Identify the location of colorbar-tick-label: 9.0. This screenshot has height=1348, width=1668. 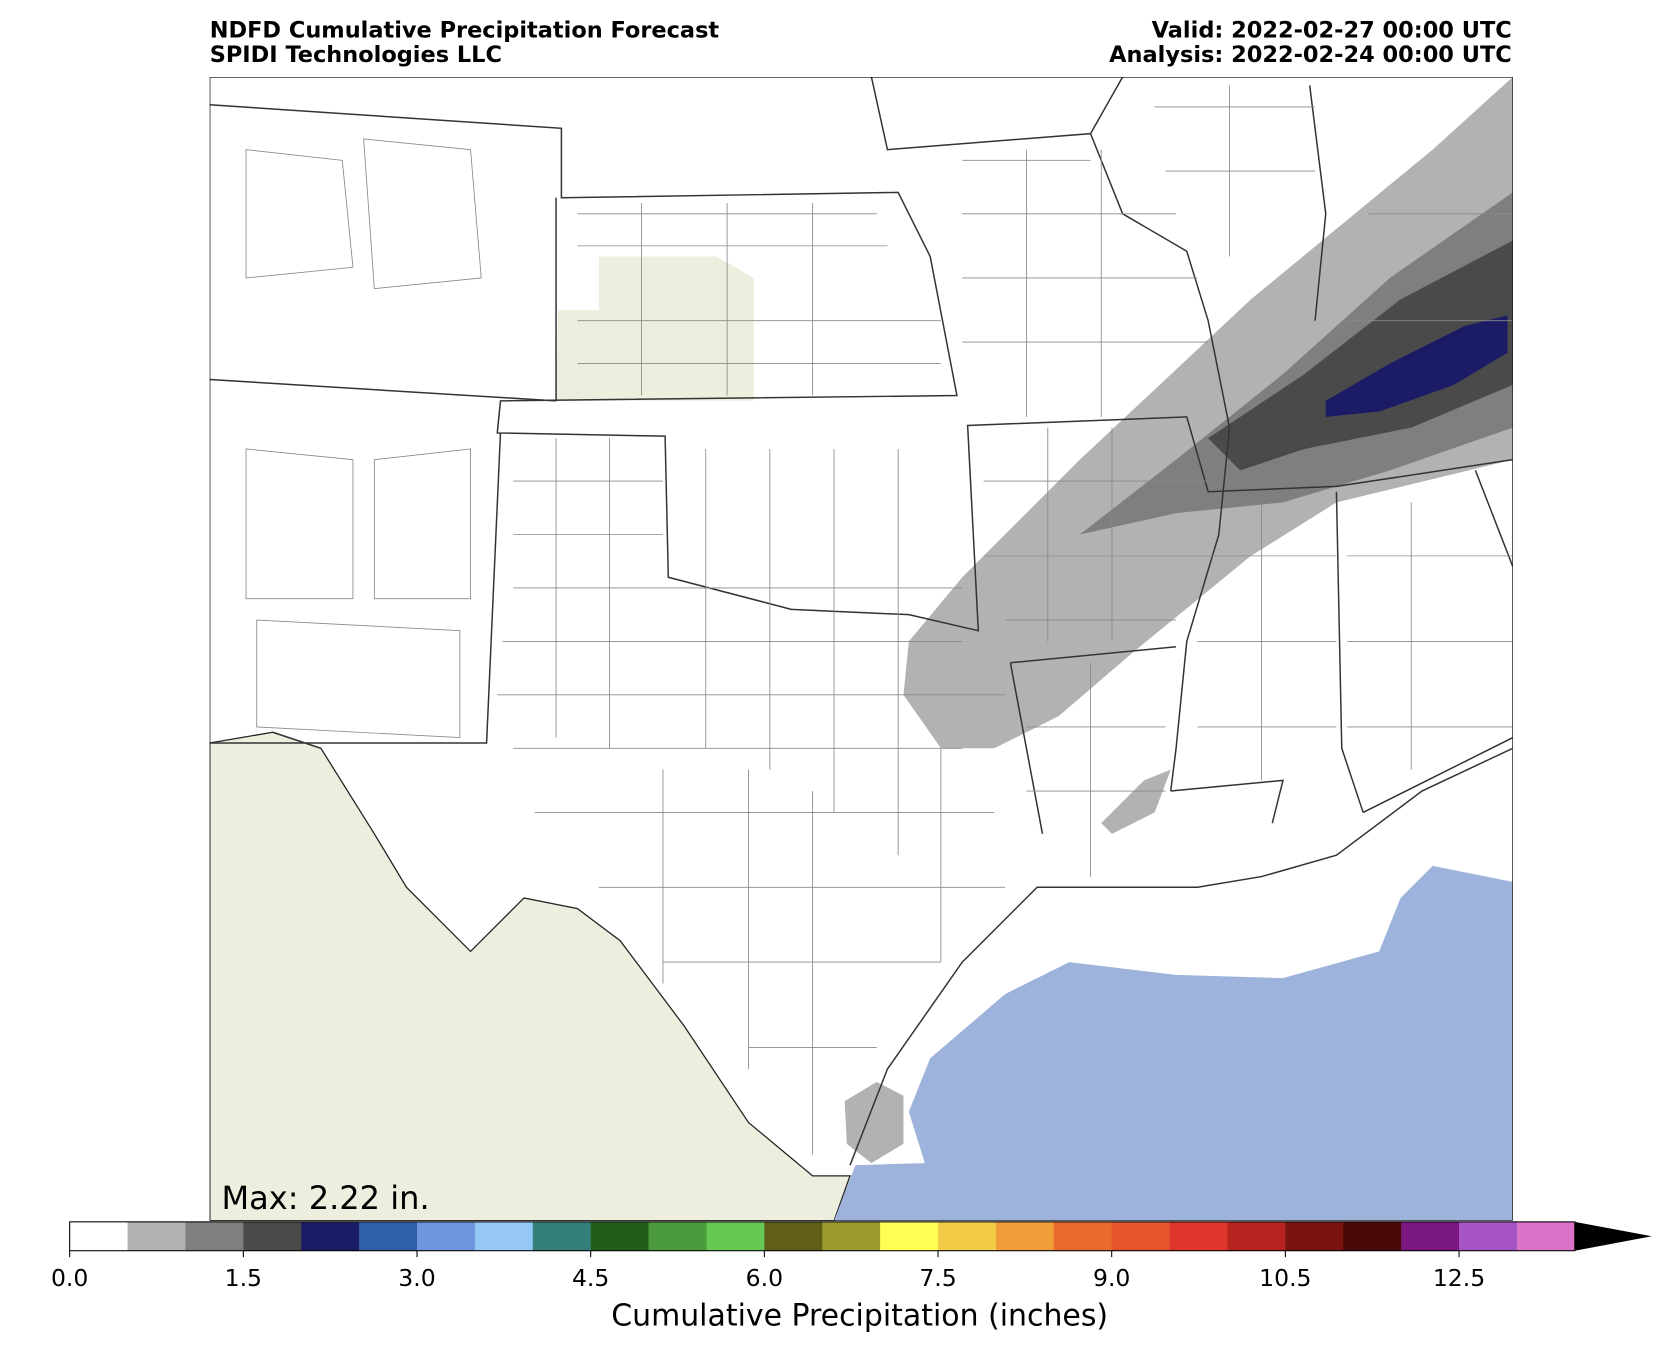
(1111, 1278).